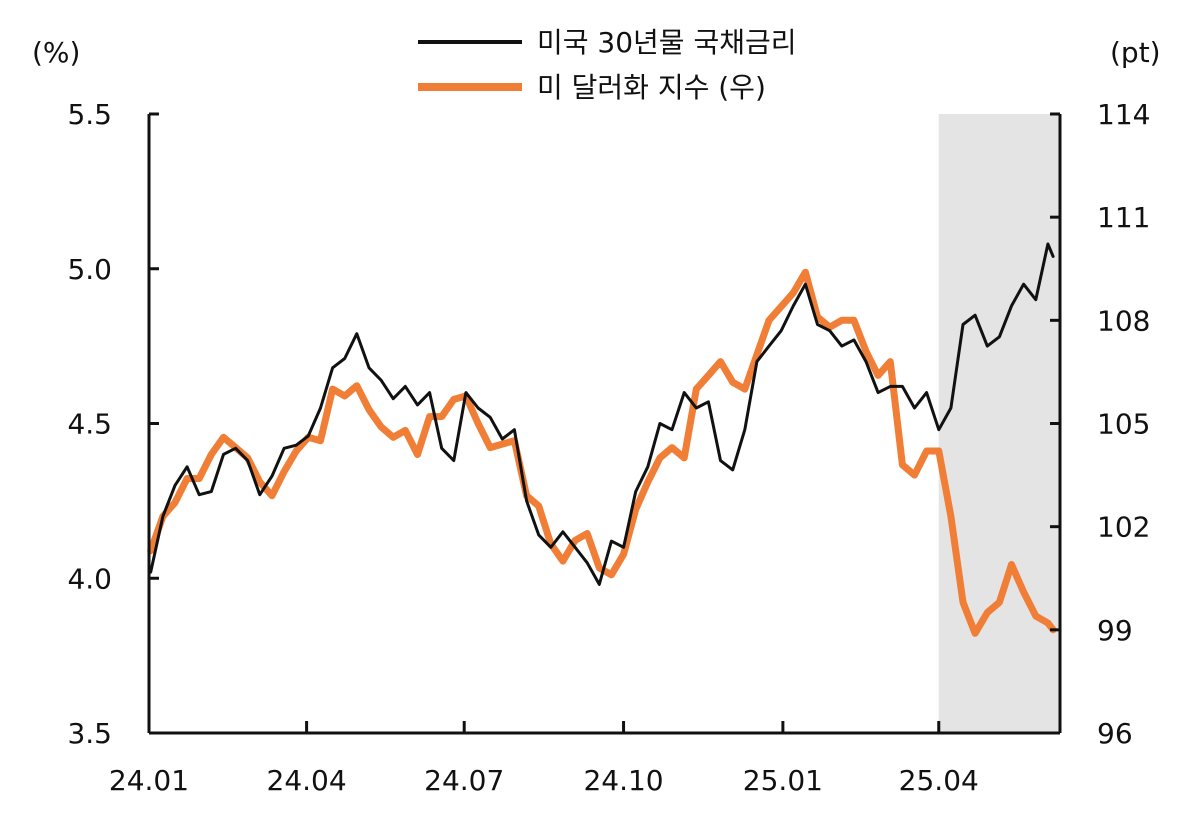  Describe the element at coordinates (623, 780) in the screenshot. I see `x-tick-label: 24.10` at that location.